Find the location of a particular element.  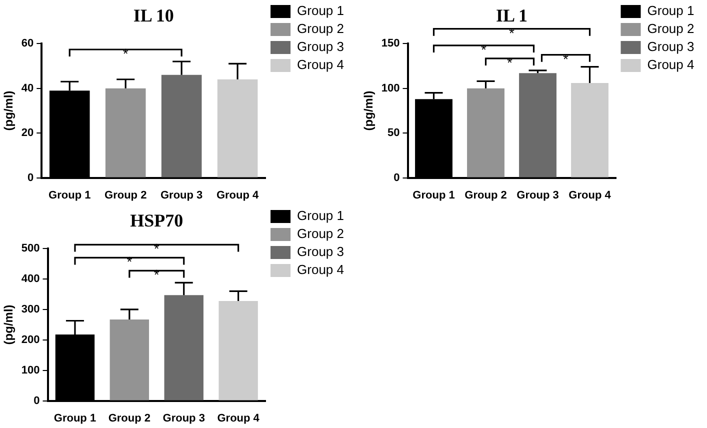

y-tick-label: 60 is located at coordinates (27, 44).